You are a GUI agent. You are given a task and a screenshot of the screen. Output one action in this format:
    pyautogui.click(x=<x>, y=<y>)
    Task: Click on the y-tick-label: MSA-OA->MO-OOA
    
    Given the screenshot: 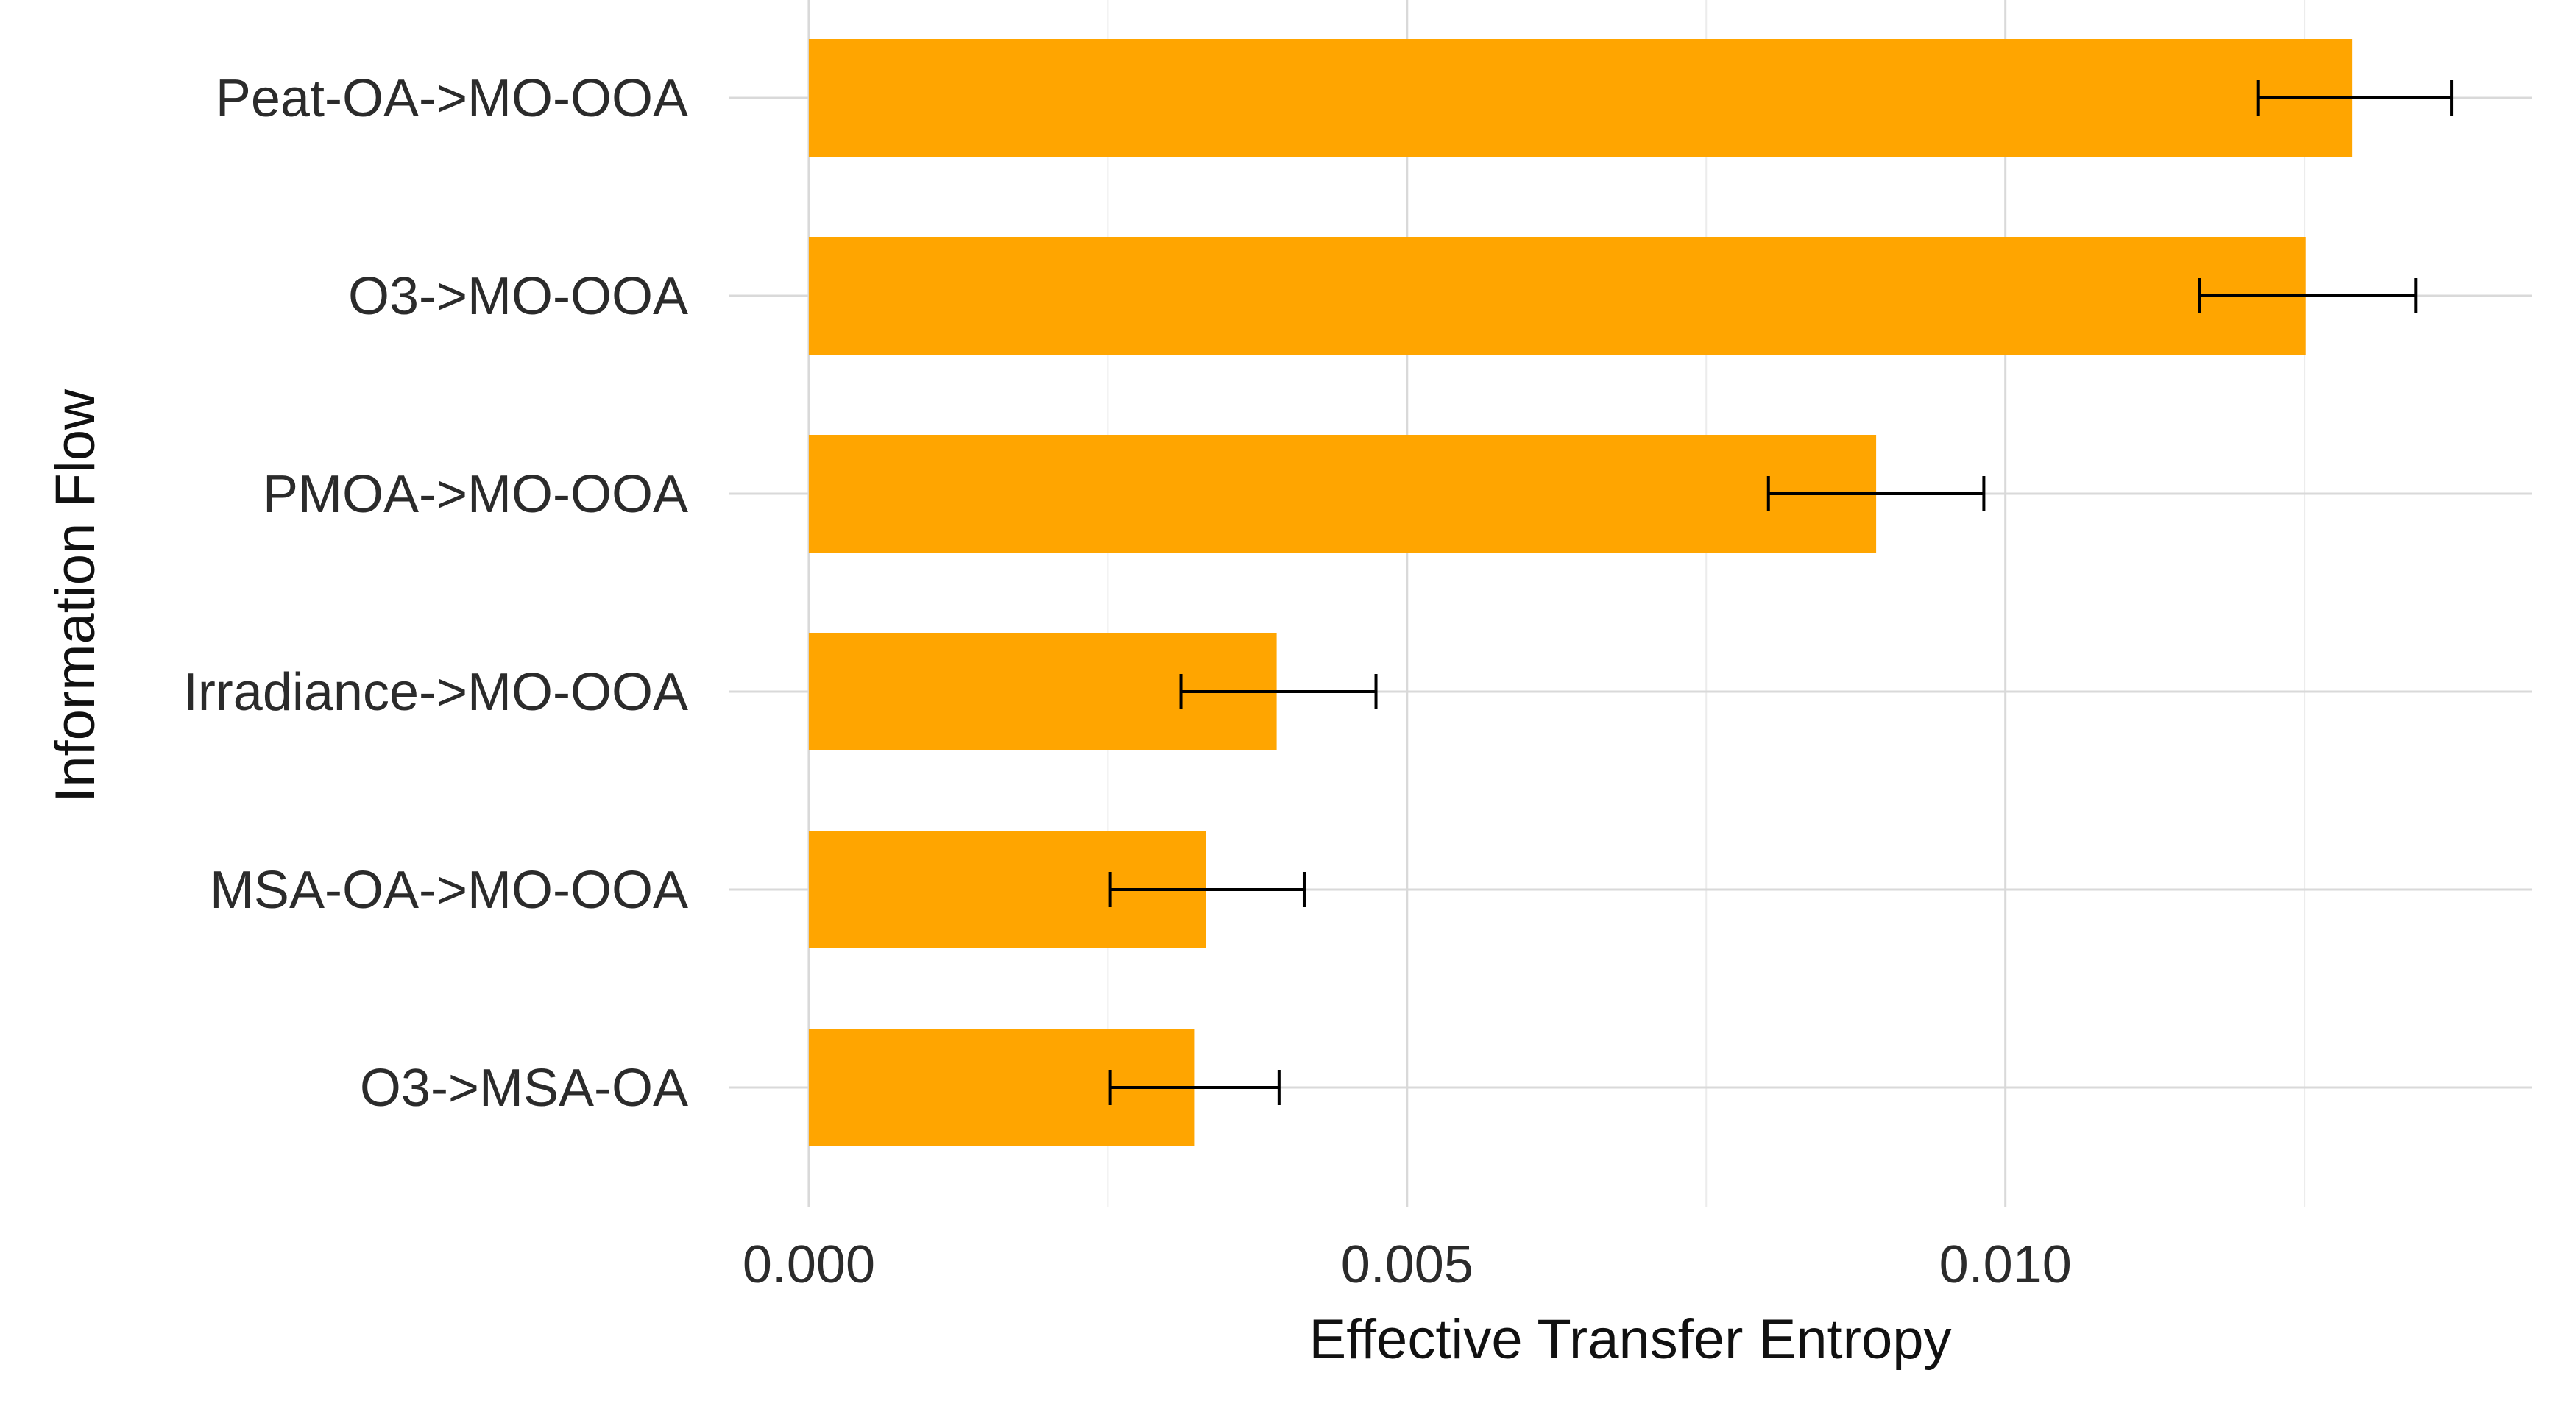 What is the action you would take?
    pyautogui.click(x=449, y=890)
    